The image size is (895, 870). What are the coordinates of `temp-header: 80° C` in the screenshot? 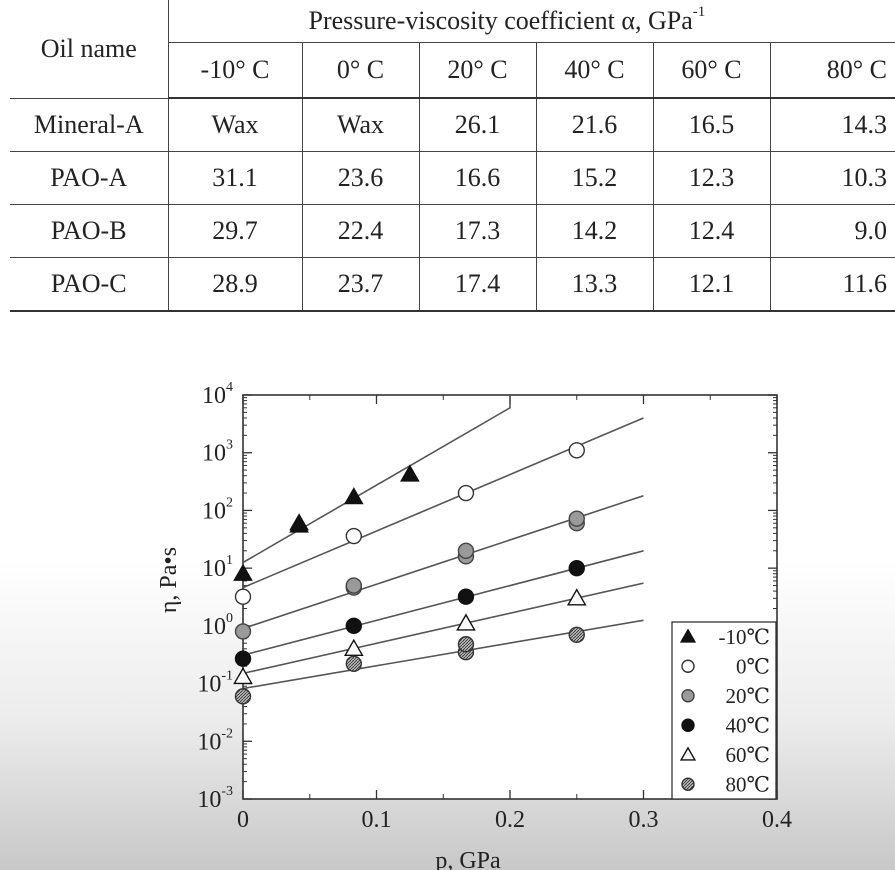 It's located at (832, 70).